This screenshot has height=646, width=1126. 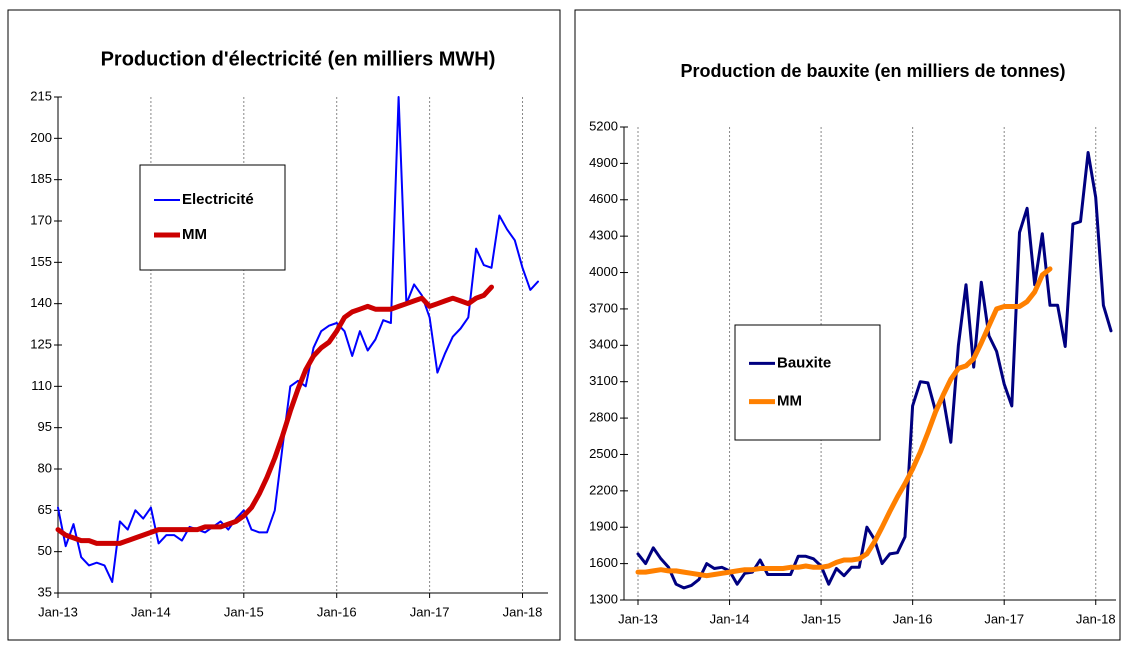 I want to click on y-tick-label: 2500, so click(x=603, y=453).